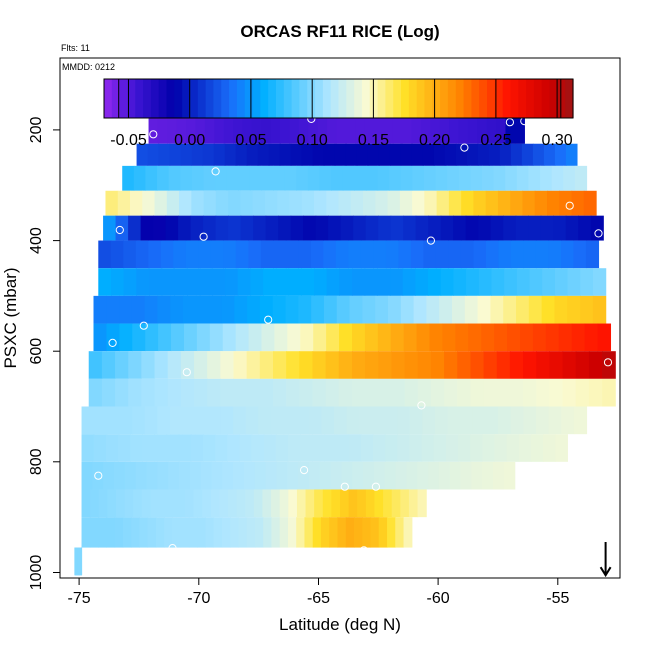 This screenshot has height=650, width=650. I want to click on y-tick-label: 1000, so click(36, 573).